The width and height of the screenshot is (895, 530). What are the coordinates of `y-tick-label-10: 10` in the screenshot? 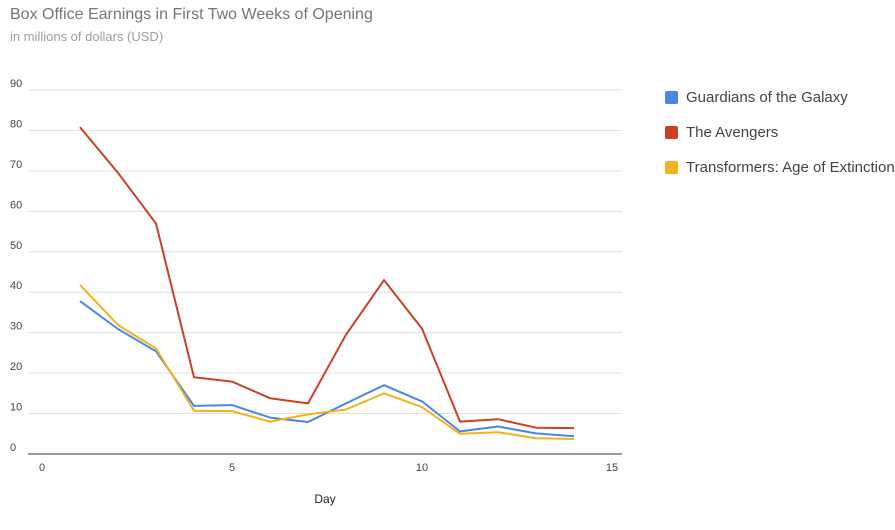 It's located at (16, 408).